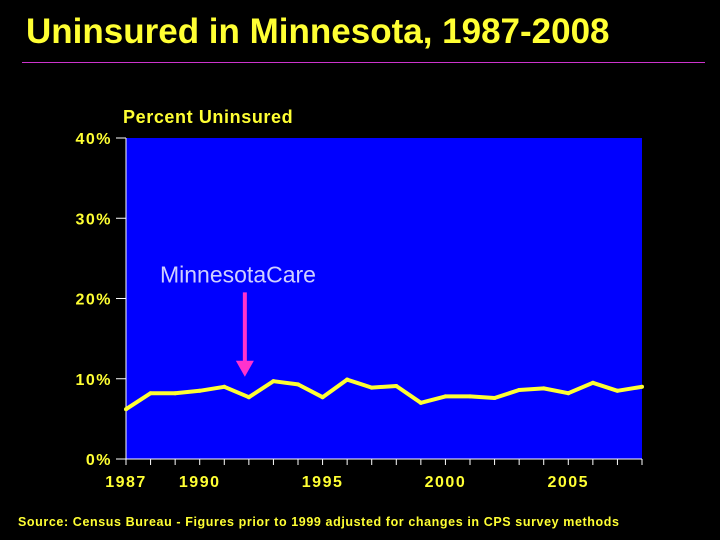  Describe the element at coordinates (519, 389) in the screenshot. I see `data-point-2003` at that location.